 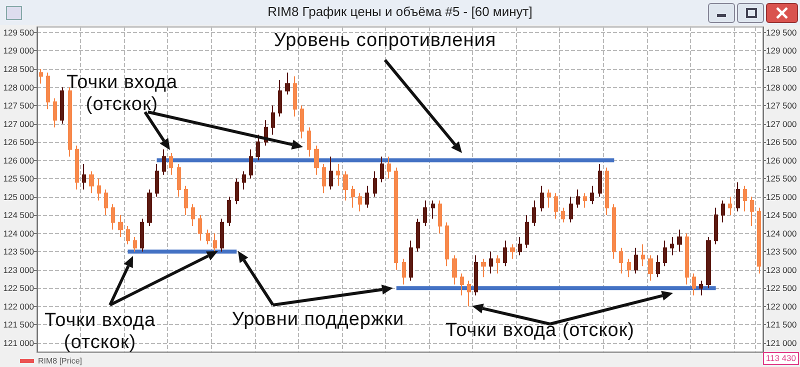 I want to click on y2-tick-label: 122 000, so click(x=781, y=306).